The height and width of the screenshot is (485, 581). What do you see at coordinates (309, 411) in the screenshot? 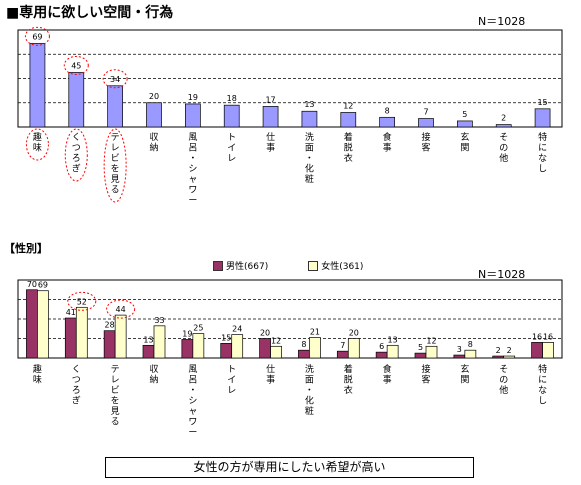
I see `chart2-category-label: 粧` at bounding box center [309, 411].